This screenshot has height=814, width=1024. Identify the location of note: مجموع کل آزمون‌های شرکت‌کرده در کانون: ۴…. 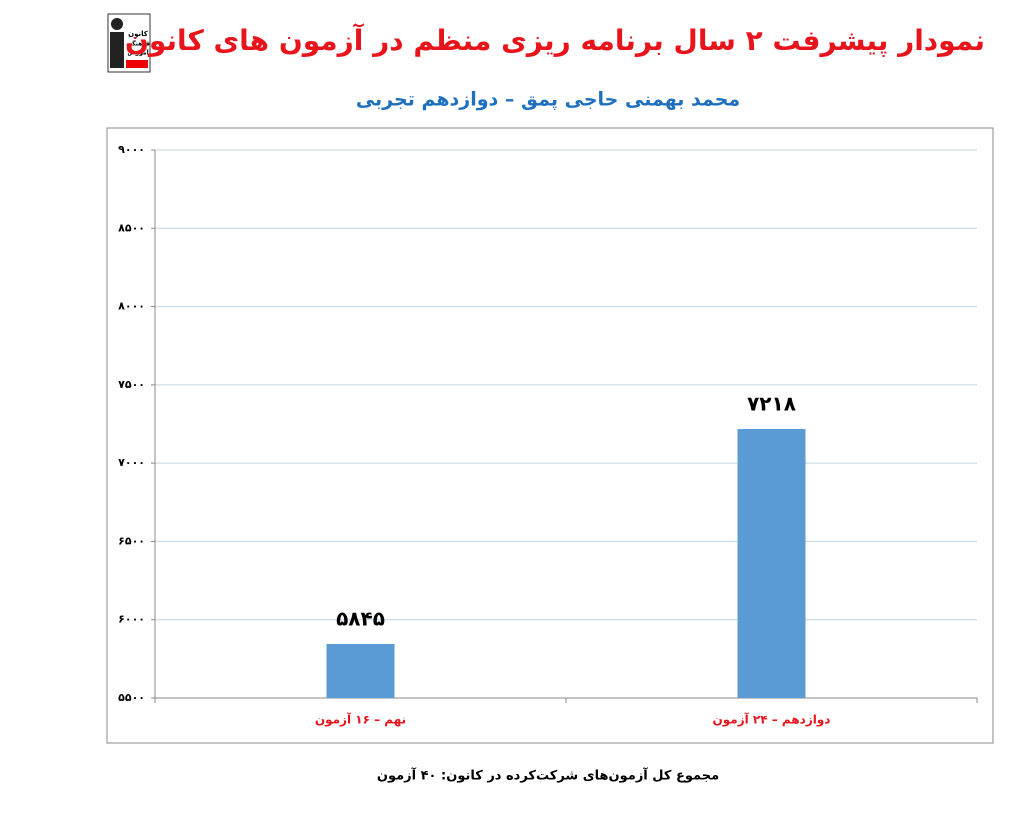
(548, 775).